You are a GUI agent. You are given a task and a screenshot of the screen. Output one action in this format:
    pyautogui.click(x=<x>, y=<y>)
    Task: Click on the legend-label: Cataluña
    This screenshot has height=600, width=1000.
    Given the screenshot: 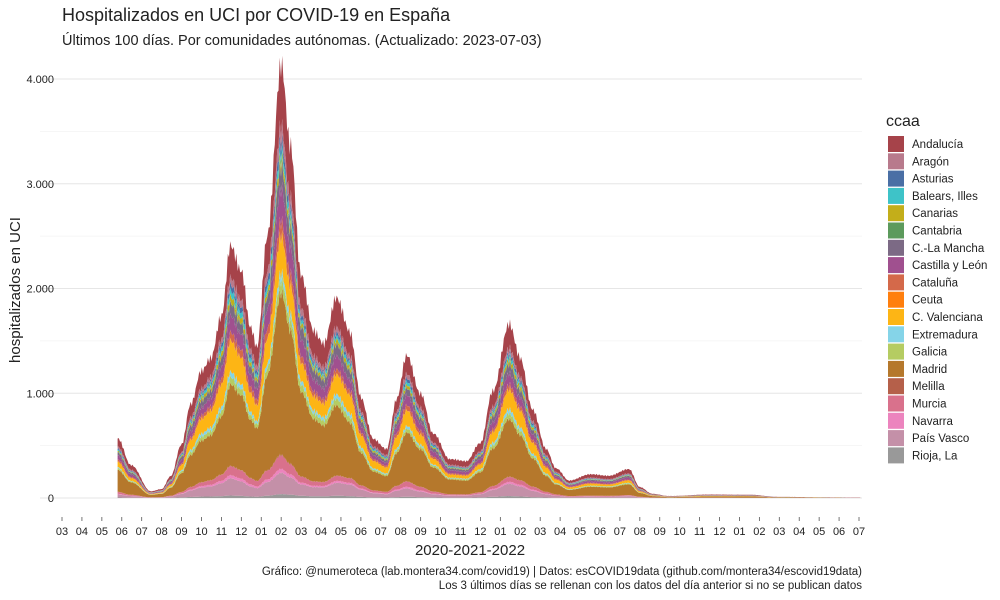 What is the action you would take?
    pyautogui.click(x=935, y=283)
    